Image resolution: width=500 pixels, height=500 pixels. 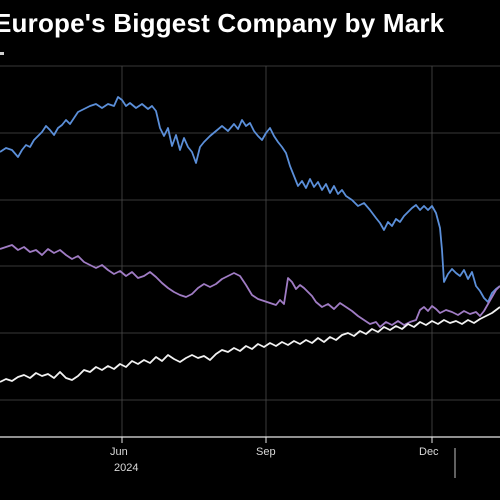 What do you see at coordinates (119, 452) in the screenshot?
I see `x-tick-label-jun: Jun` at bounding box center [119, 452].